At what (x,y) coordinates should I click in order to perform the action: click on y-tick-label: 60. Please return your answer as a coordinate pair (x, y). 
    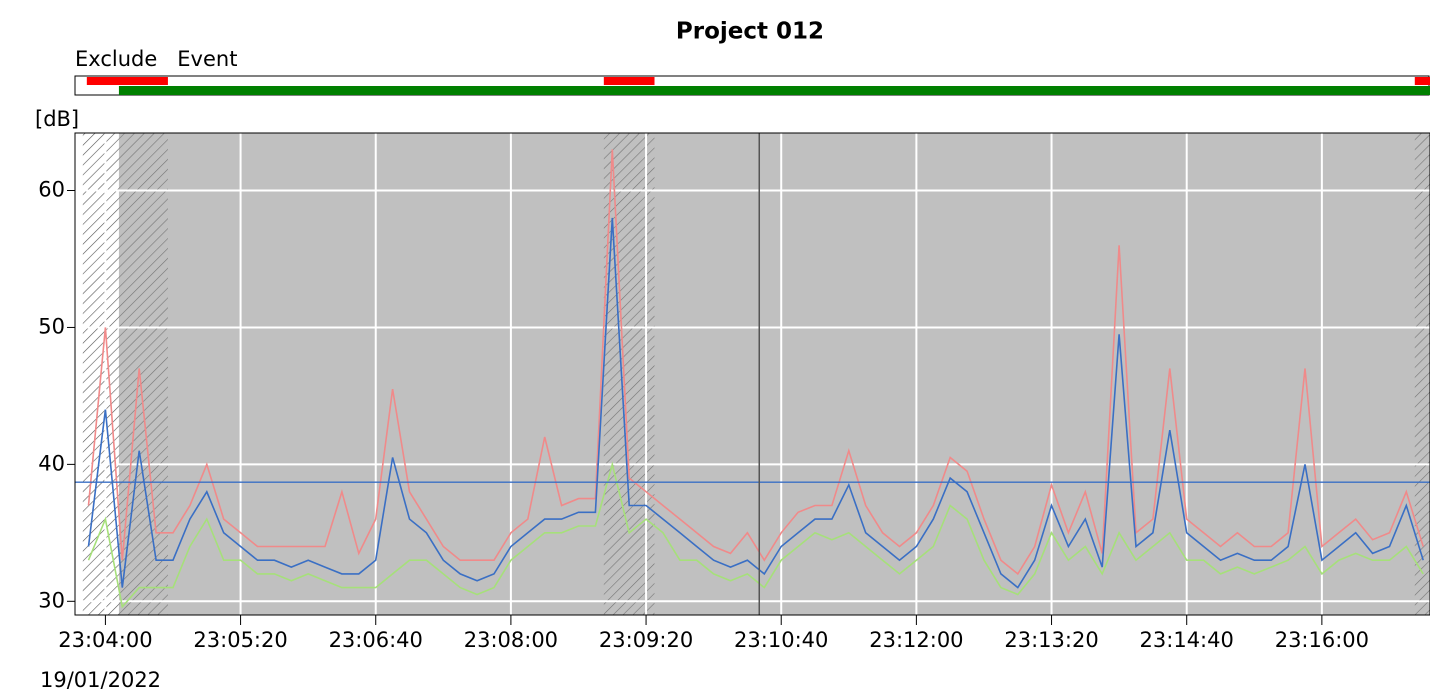
    Looking at the image, I should click on (51, 190).